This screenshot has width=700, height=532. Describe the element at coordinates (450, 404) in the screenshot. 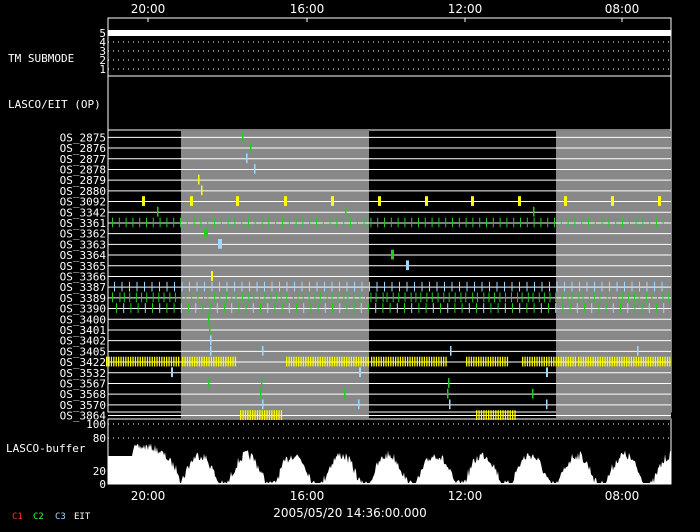

I see `os-3570-mark` at that location.